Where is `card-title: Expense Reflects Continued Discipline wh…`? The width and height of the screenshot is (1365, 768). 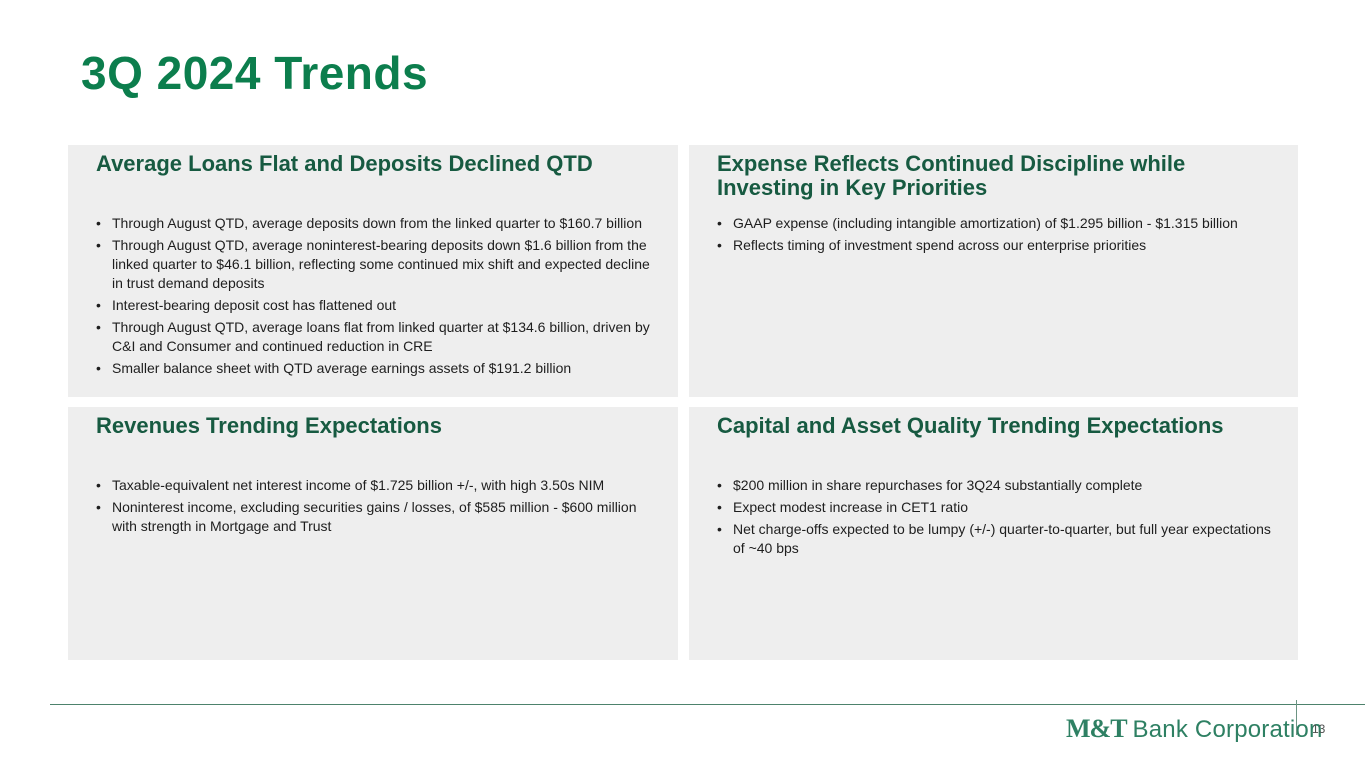
card-title: Expense Reflects Continued Discipline wh… is located at coordinates (951, 175).